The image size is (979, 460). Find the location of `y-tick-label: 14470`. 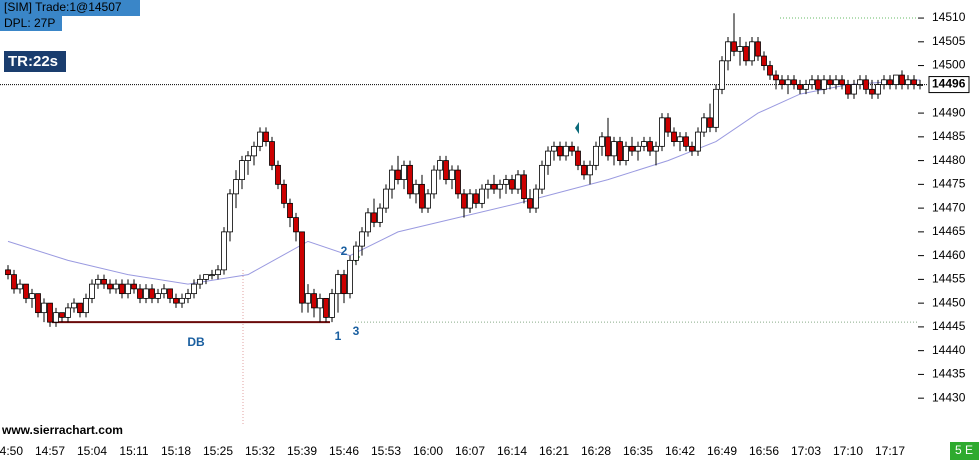

y-tick-label: 14470 is located at coordinates (949, 207).